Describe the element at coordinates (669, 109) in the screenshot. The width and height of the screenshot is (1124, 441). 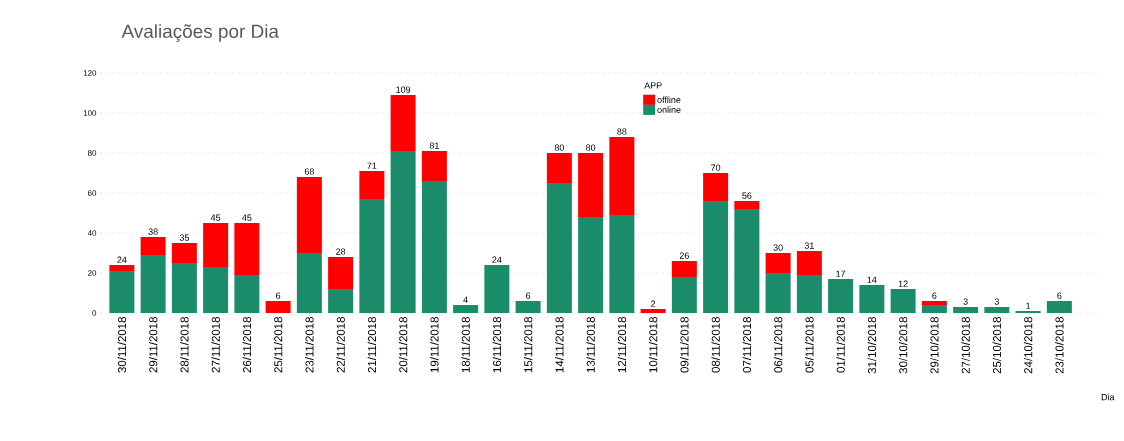
I see `legend-label: online` at that location.